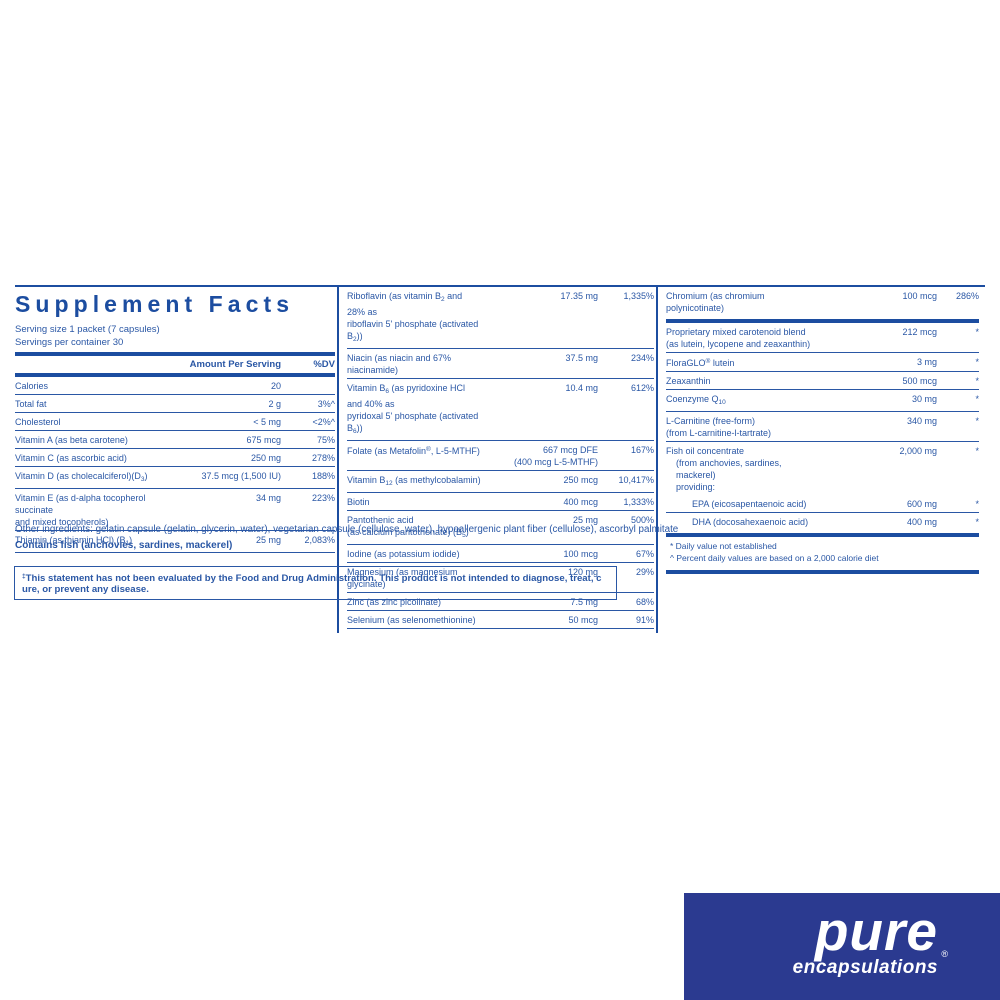  I want to click on nutrient-name: Magnesium (as magnesium glycinate), so click(402, 577).